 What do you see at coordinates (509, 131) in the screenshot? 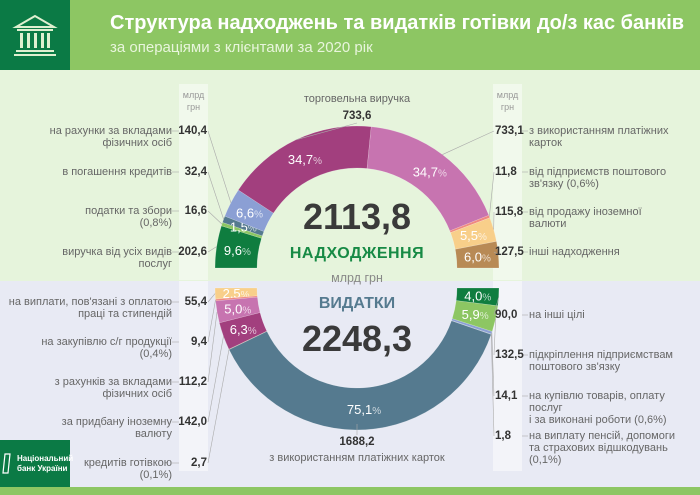
I see `segment-value: 733,1` at bounding box center [509, 131].